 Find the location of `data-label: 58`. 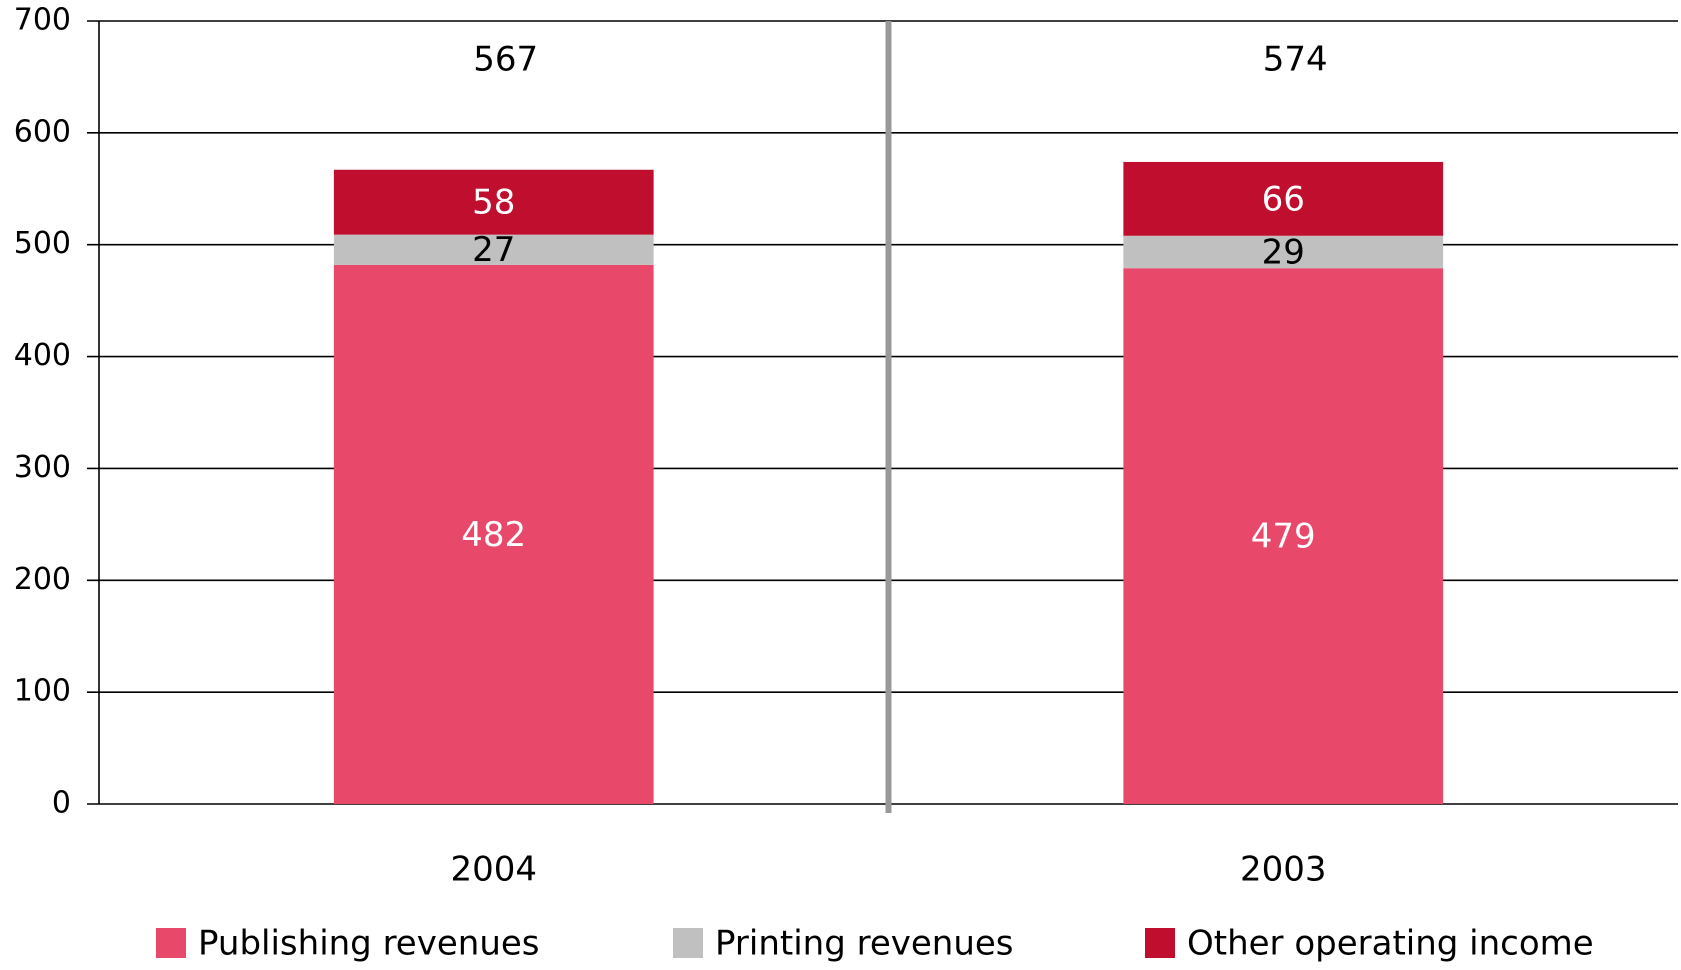

data-label: 58 is located at coordinates (493, 203).